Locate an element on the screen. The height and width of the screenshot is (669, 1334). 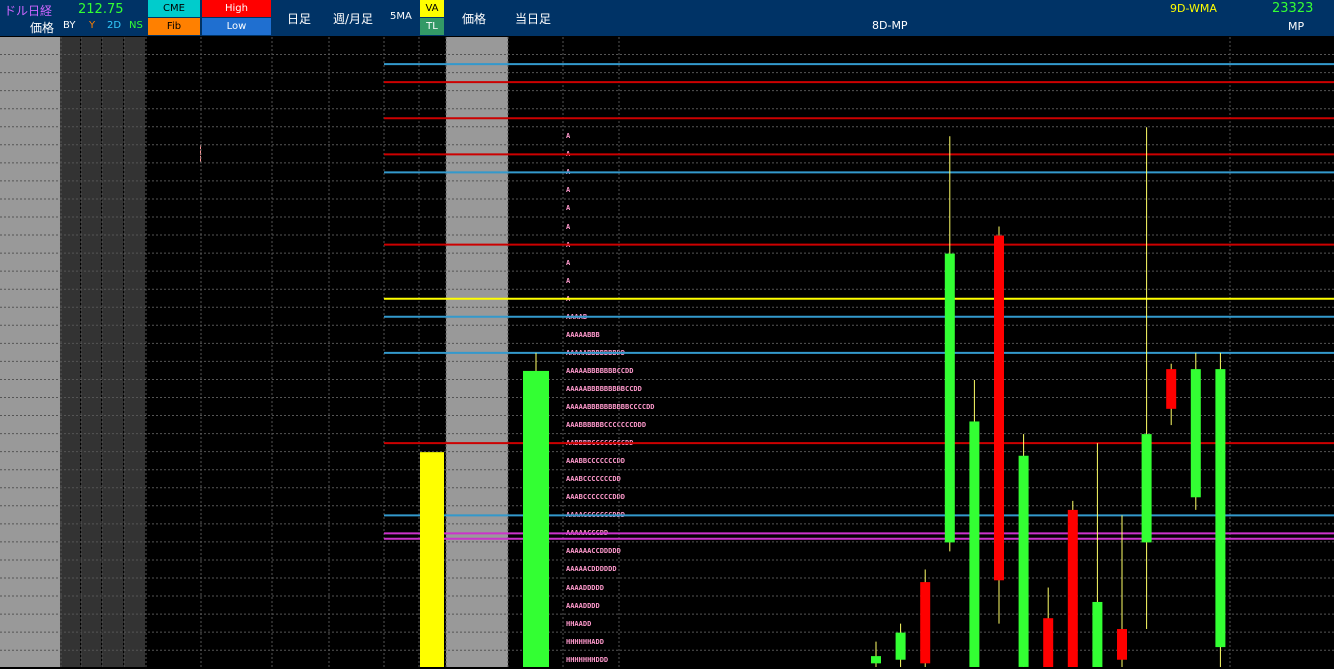
value-area-bar is located at coordinates (432, 559).